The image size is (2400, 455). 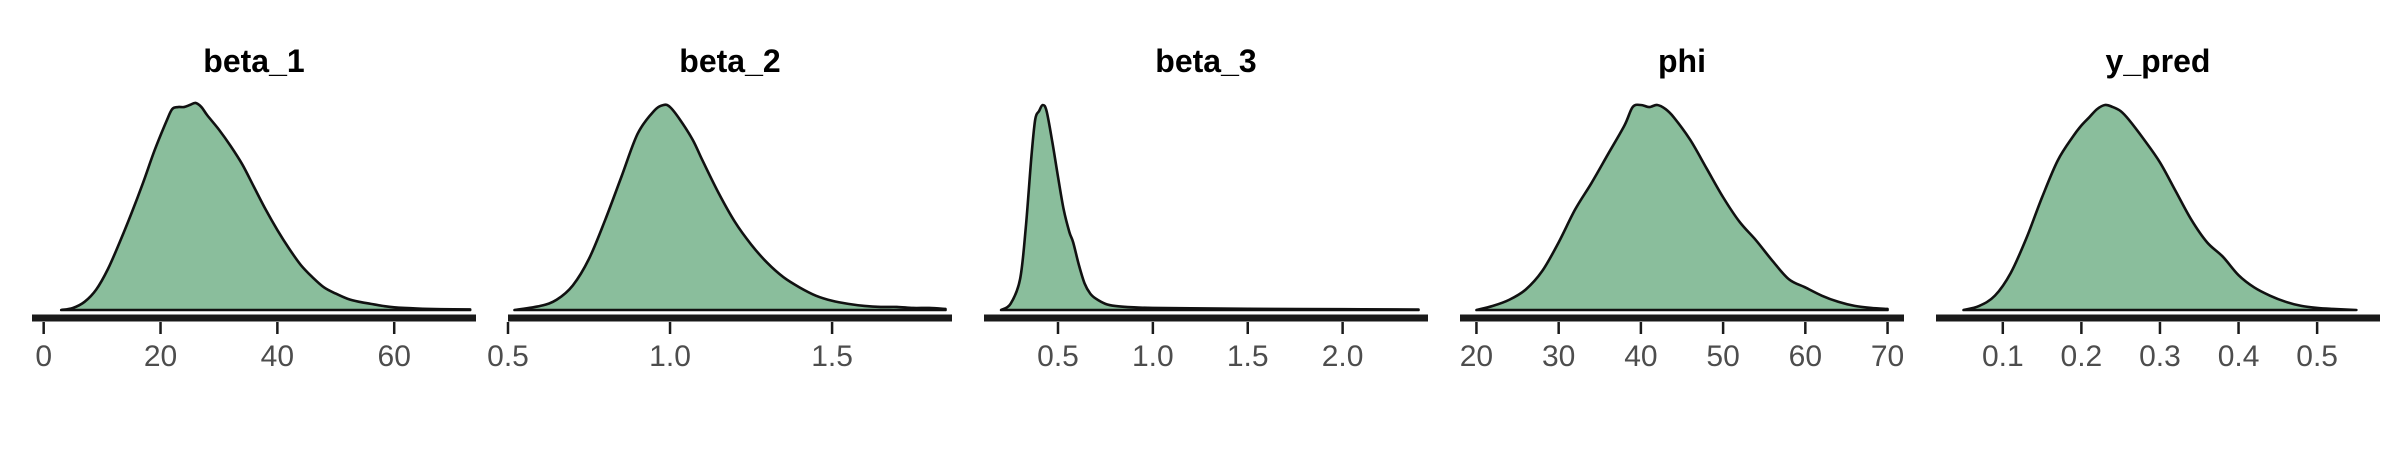 What do you see at coordinates (2003, 356) in the screenshot?
I see `x-tick-label: 0.1` at bounding box center [2003, 356].